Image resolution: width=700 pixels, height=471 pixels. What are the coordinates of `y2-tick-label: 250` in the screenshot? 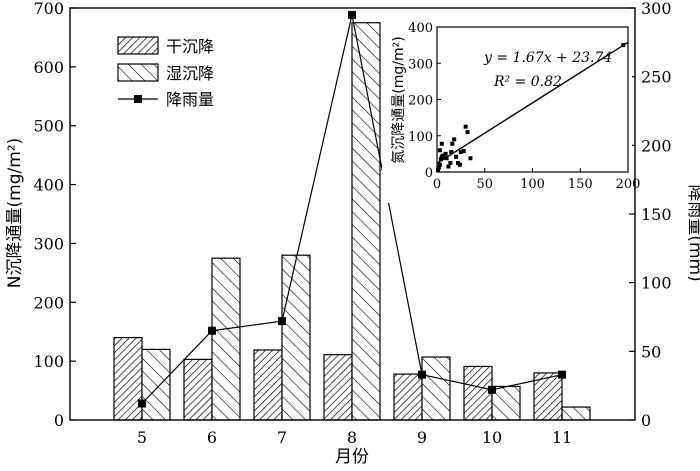 It's located at (656, 77).